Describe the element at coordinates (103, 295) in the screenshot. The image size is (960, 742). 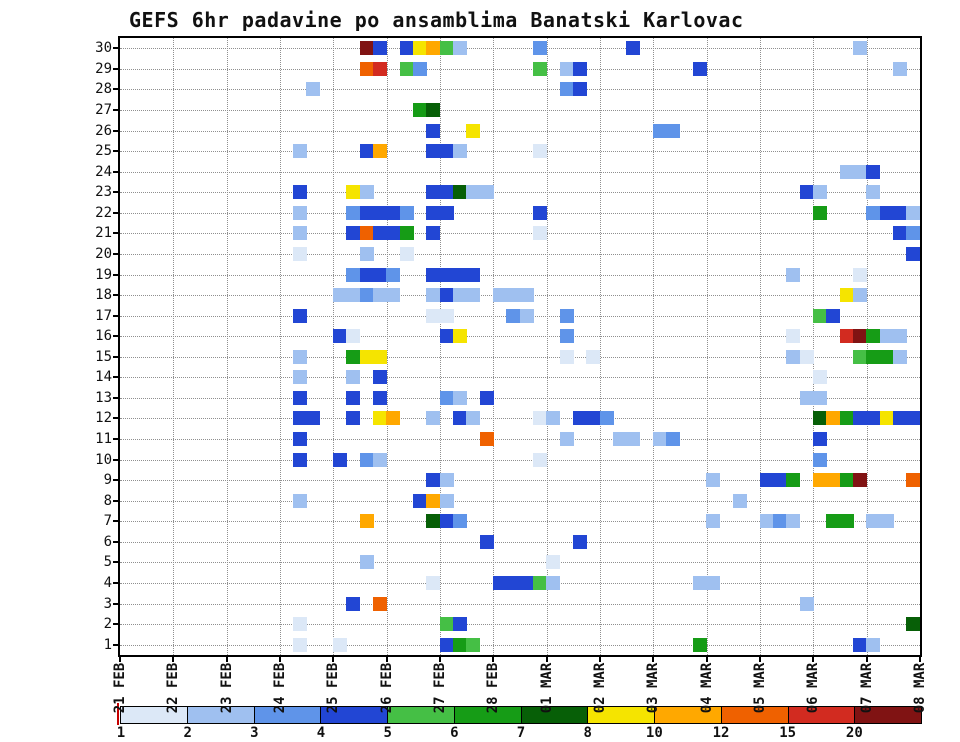
I see `y-tick-label: 18` at that location.